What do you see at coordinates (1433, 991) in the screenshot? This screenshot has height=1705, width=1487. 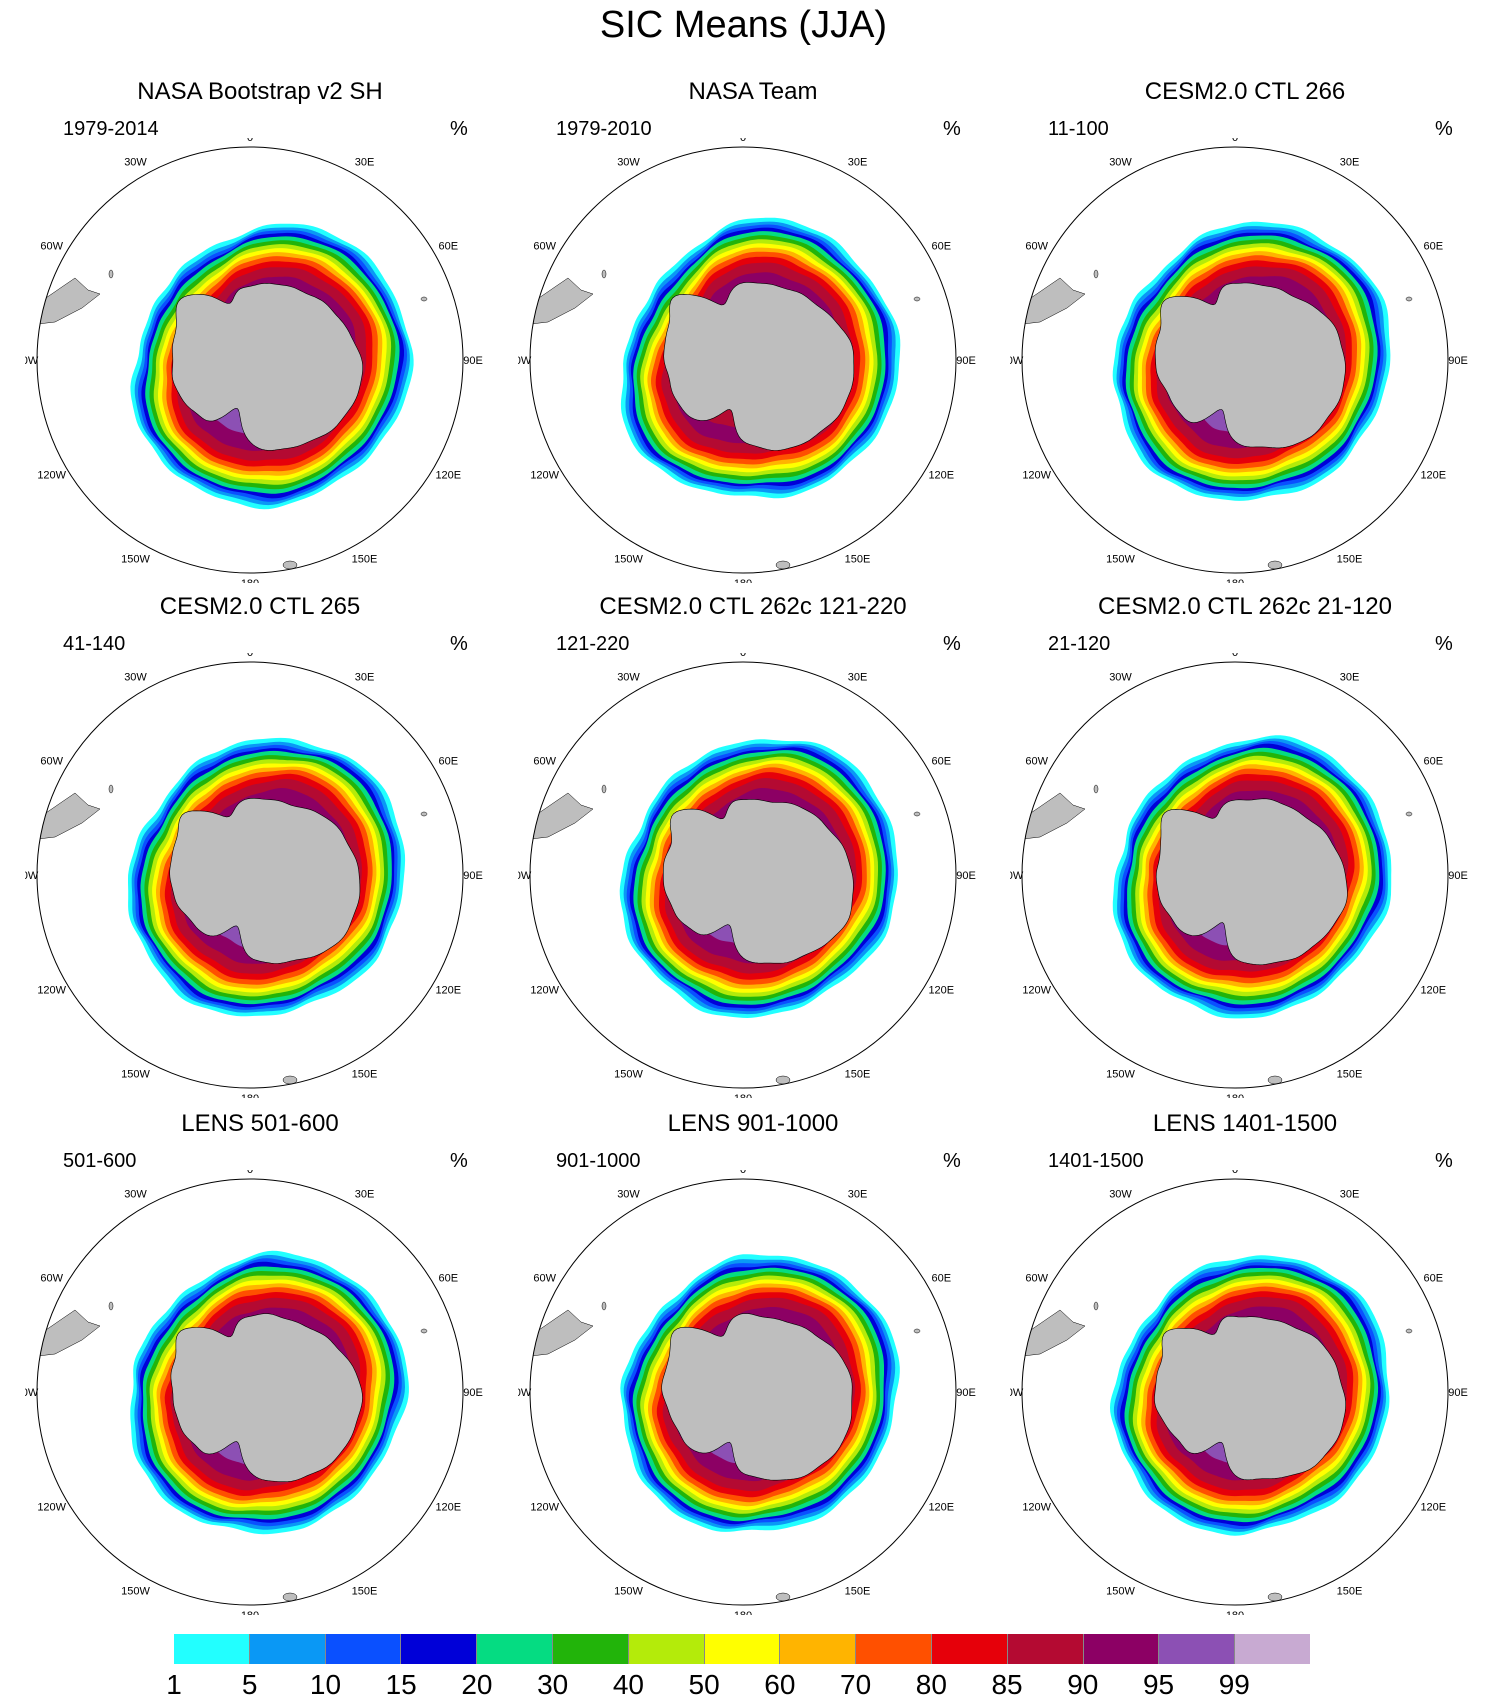 I see `longitude-label: 120E` at bounding box center [1433, 991].